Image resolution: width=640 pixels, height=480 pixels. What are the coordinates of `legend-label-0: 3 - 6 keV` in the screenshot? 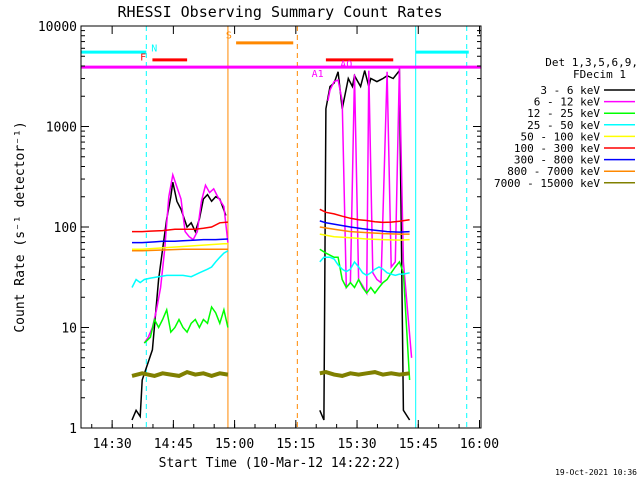 It's located at (570, 90).